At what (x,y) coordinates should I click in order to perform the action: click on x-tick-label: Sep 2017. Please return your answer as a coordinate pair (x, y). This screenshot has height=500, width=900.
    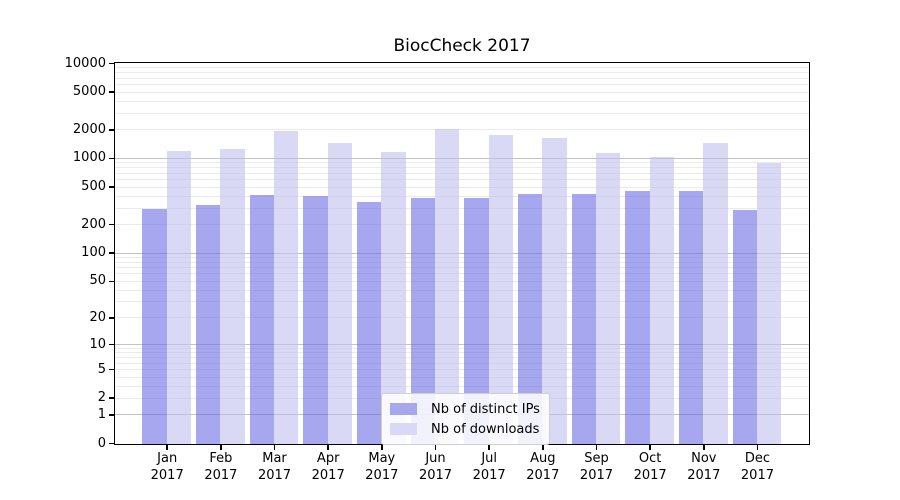
    Looking at the image, I should click on (596, 467).